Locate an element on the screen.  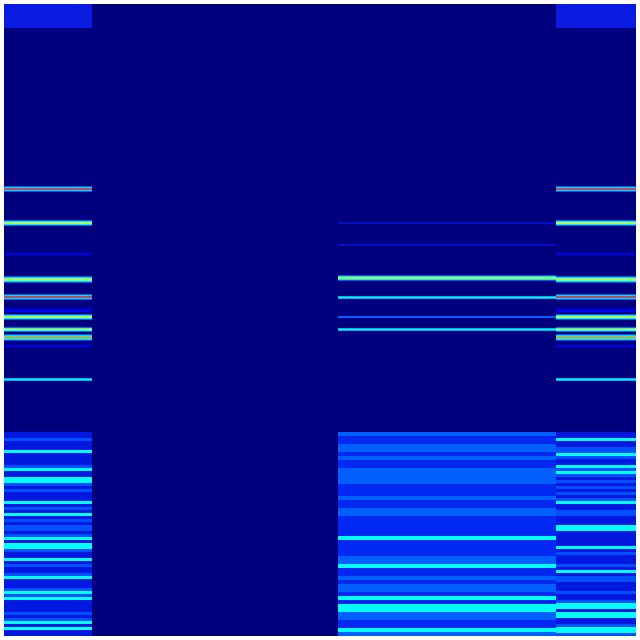
left-panel is located at coordinates (48, 320).